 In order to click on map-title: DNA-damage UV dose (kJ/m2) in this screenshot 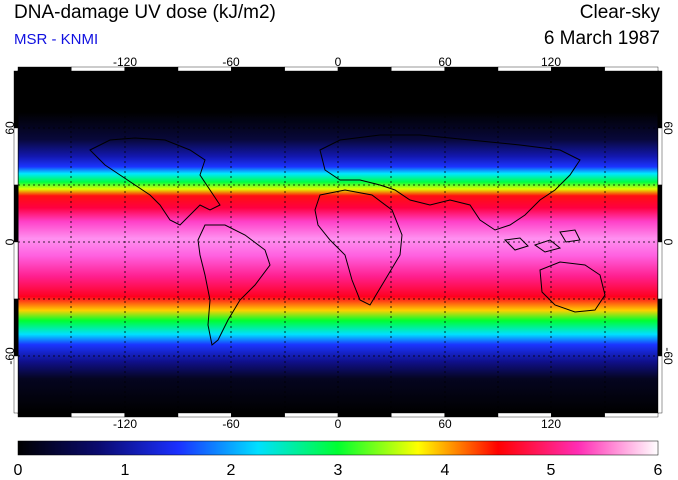, I will do `click(145, 12)`.